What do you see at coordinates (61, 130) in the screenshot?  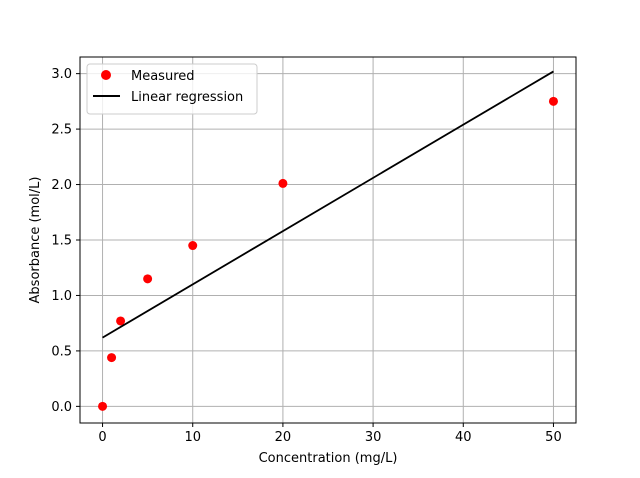 I see `y-tick-label: 2.5` at bounding box center [61, 130].